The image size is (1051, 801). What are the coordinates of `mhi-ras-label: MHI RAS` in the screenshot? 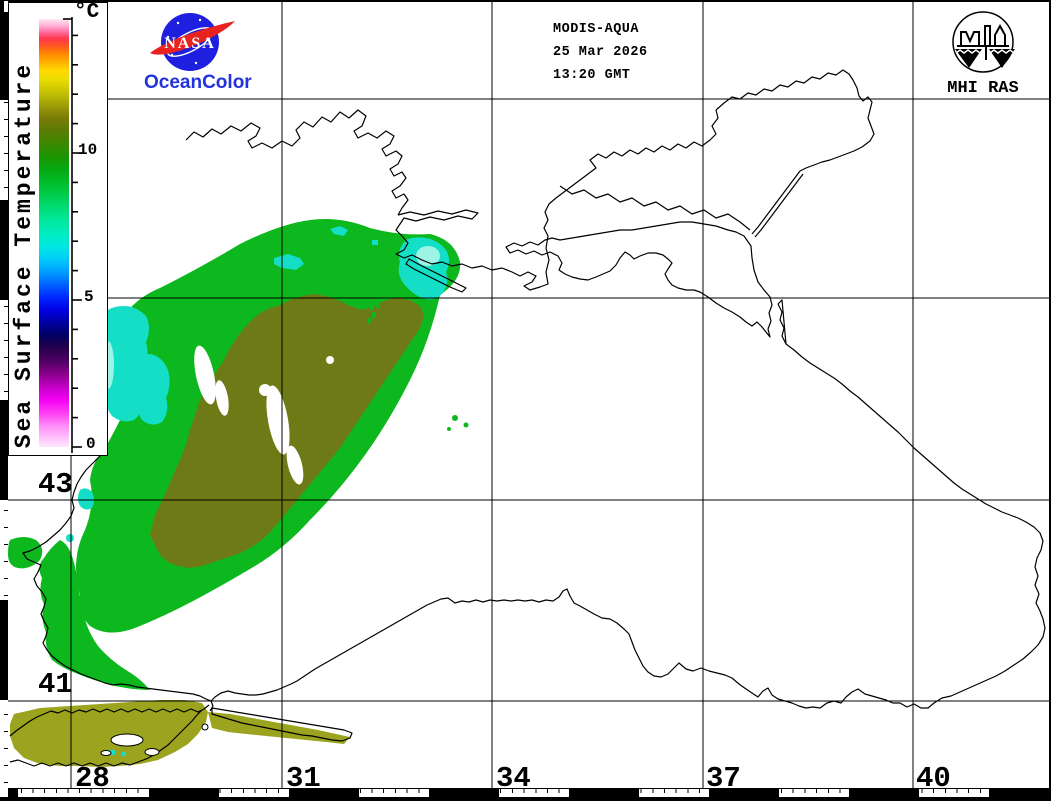 It's located at (983, 88).